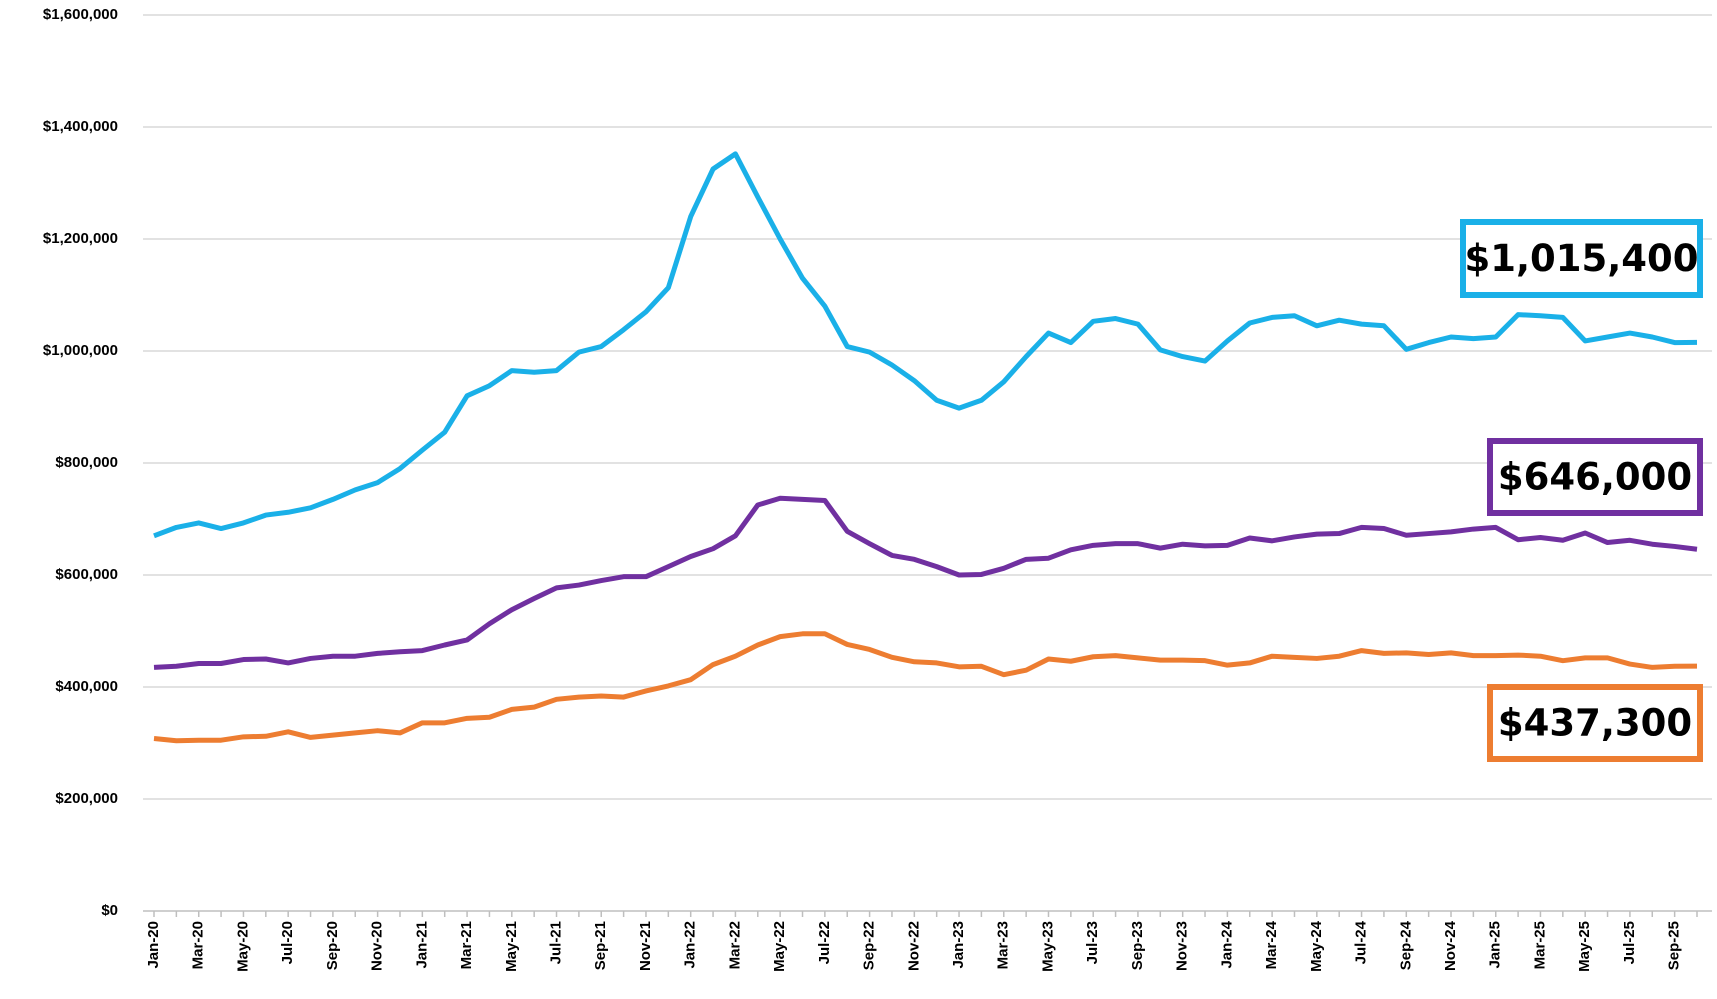  What do you see at coordinates (80, 350) in the screenshot?
I see `y-tick-label: $1,000,000` at bounding box center [80, 350].